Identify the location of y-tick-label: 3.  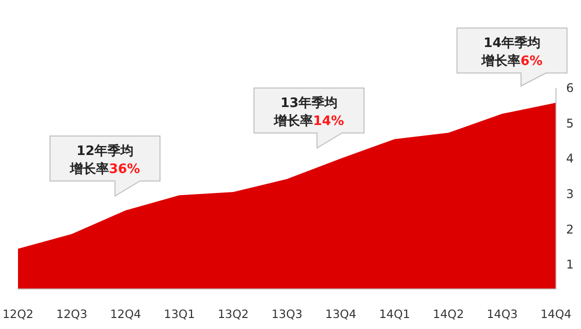
(570, 193).